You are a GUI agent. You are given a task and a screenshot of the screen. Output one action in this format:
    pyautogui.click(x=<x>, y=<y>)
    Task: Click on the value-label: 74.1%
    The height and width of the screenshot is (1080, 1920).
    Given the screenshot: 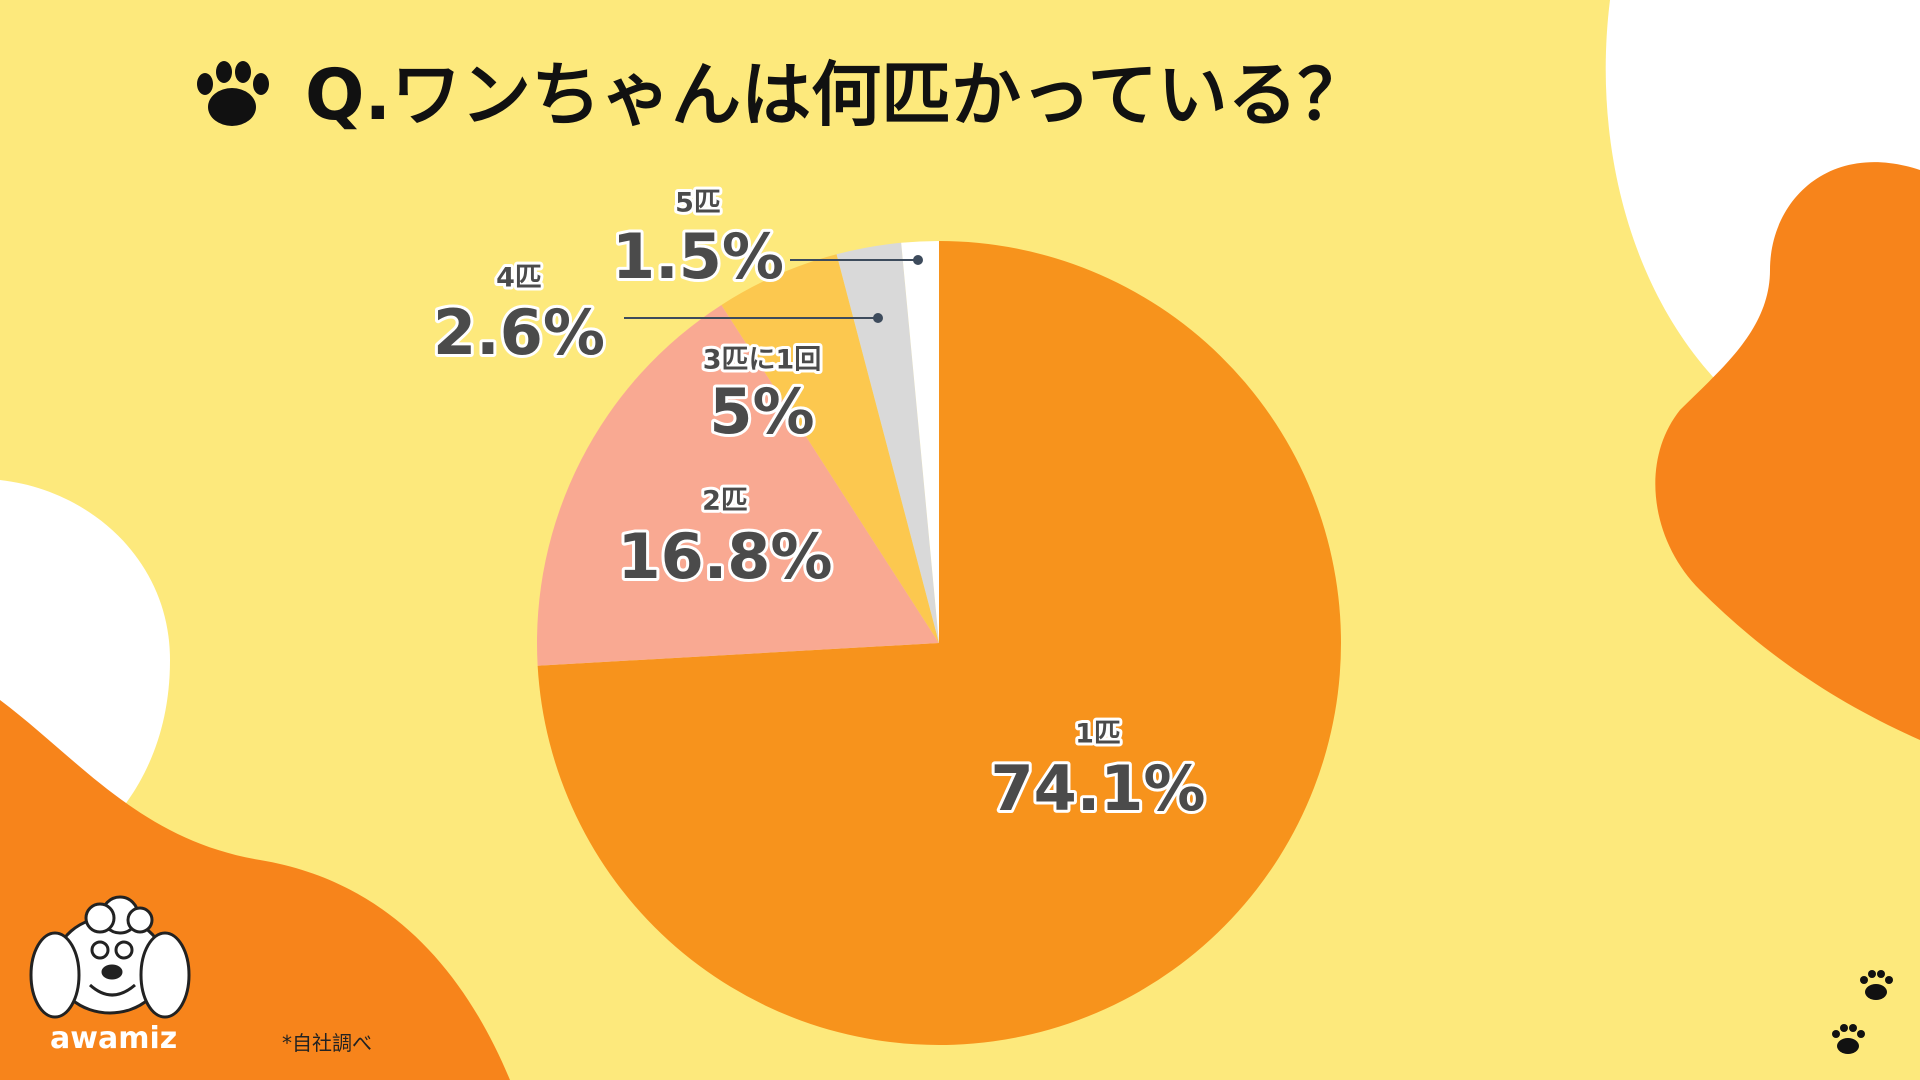 What is the action you would take?
    pyautogui.click(x=1097, y=788)
    